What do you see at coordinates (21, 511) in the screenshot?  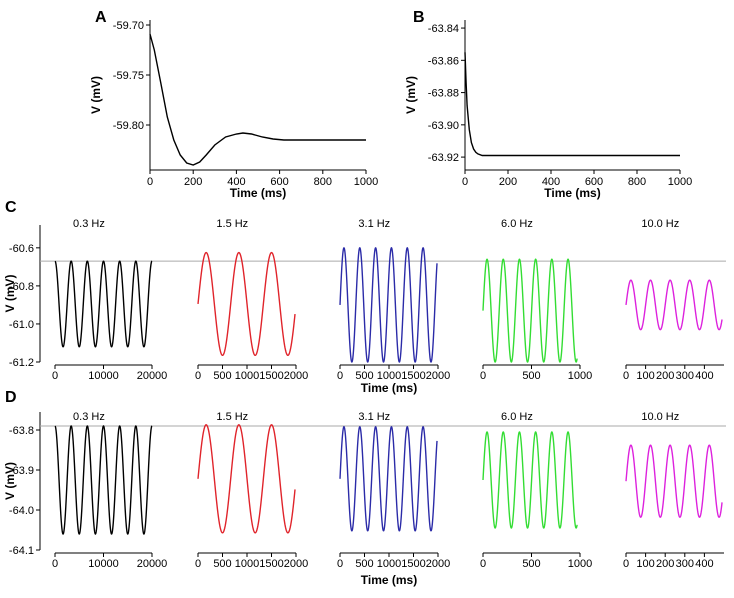 I see `y-tick-label: -64.0` at bounding box center [21, 511].